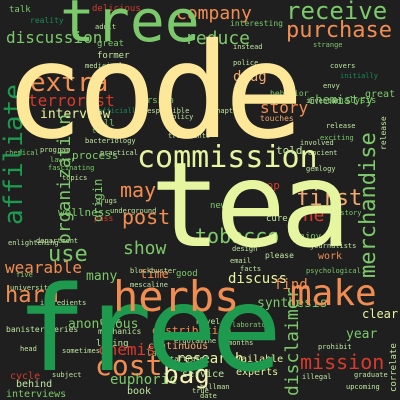 The width and height of the screenshot is (400, 400). Describe the element at coordinates (81, 351) in the screenshot. I see `word-sometimes: sometimes` at that location.